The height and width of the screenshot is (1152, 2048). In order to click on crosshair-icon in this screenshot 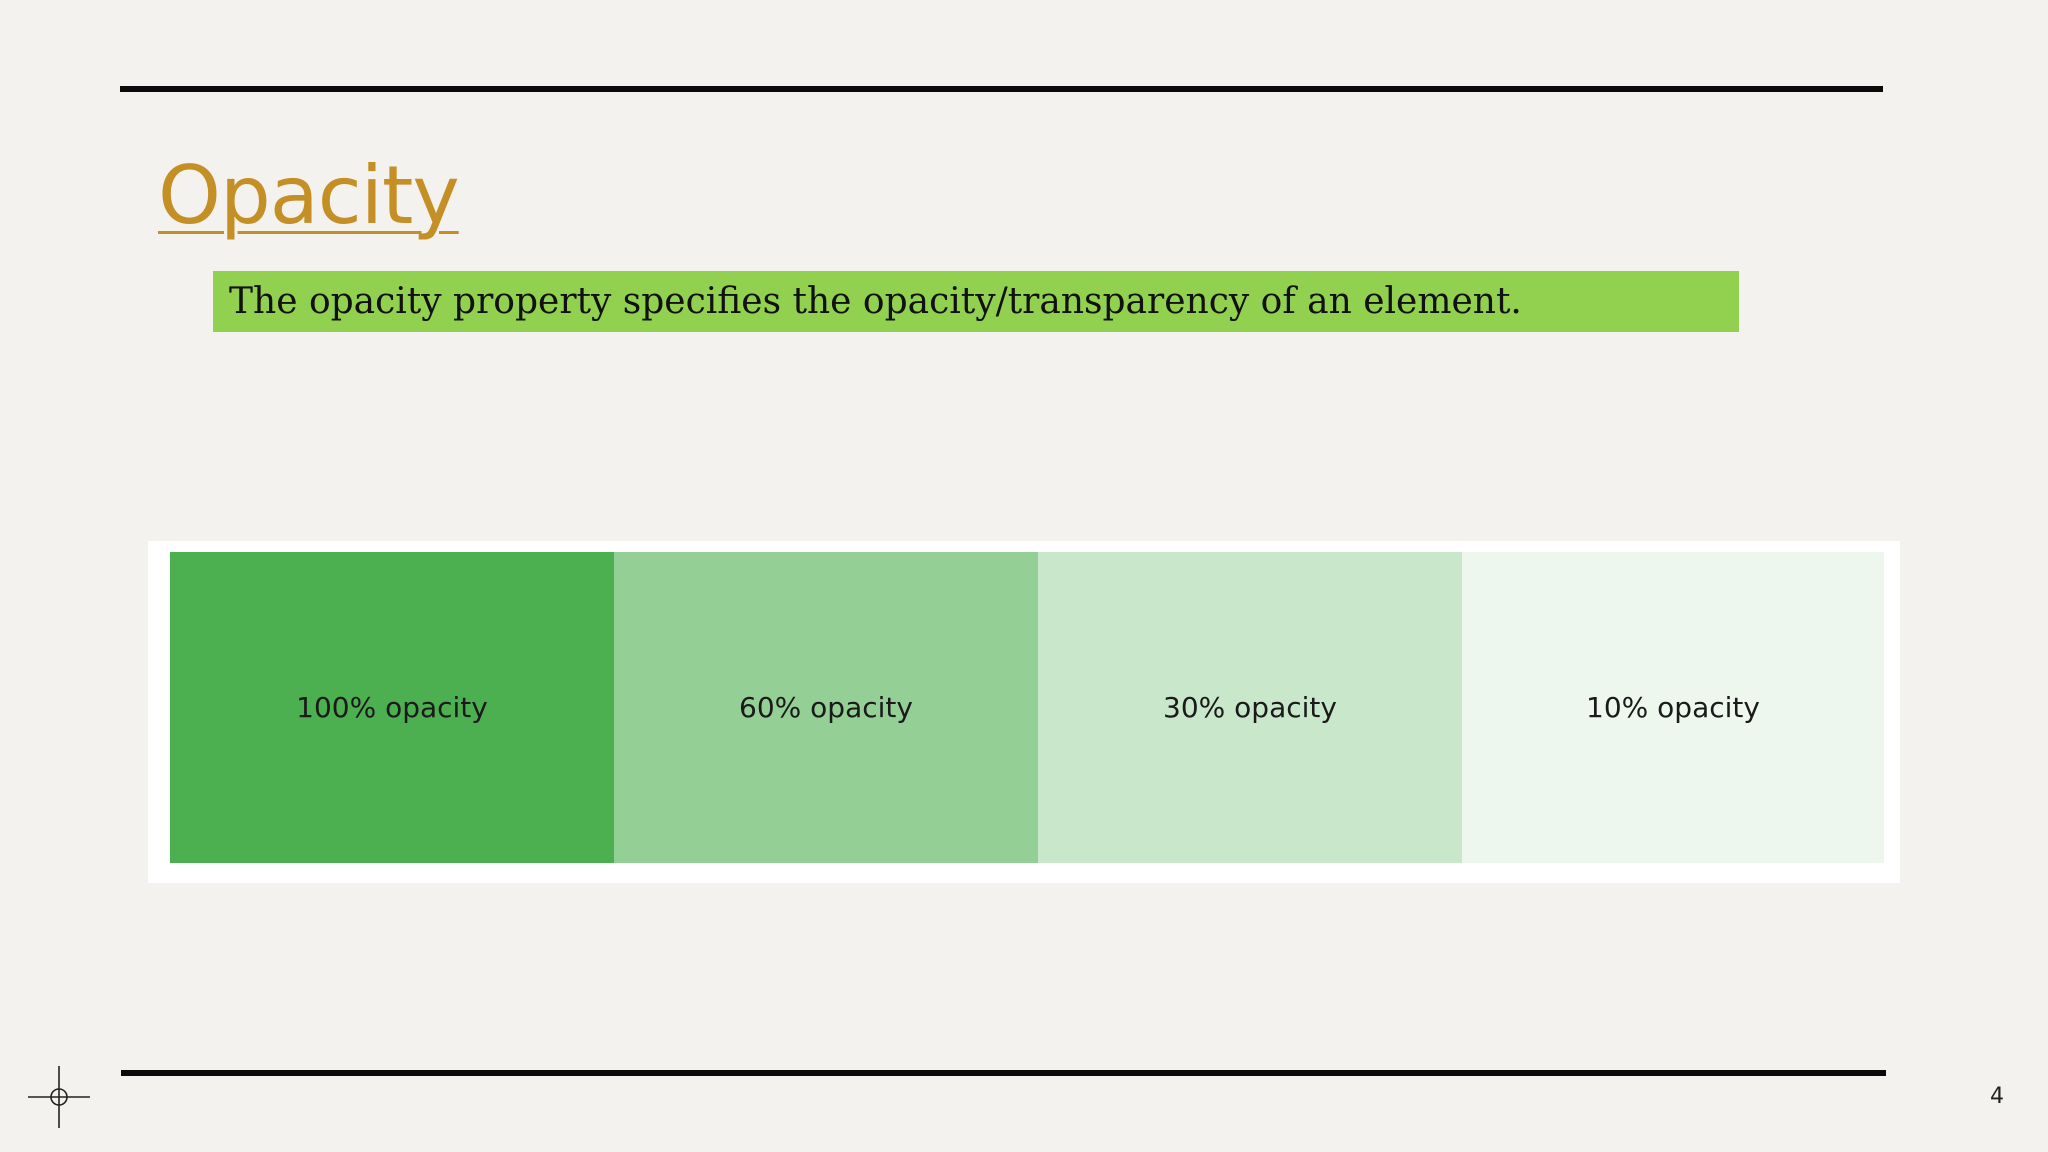, I will do `click(59, 1097)`.